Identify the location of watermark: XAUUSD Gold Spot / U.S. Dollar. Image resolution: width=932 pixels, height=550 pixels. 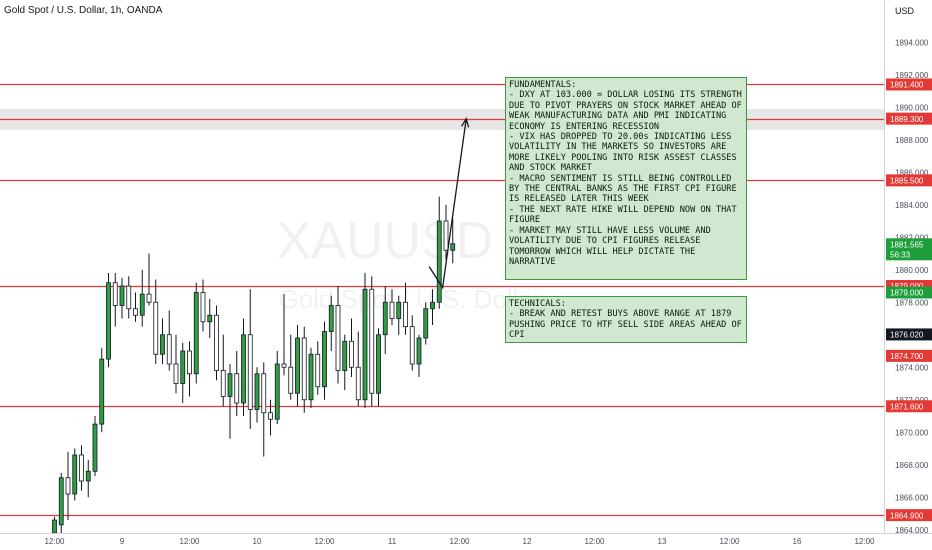
(409, 263).